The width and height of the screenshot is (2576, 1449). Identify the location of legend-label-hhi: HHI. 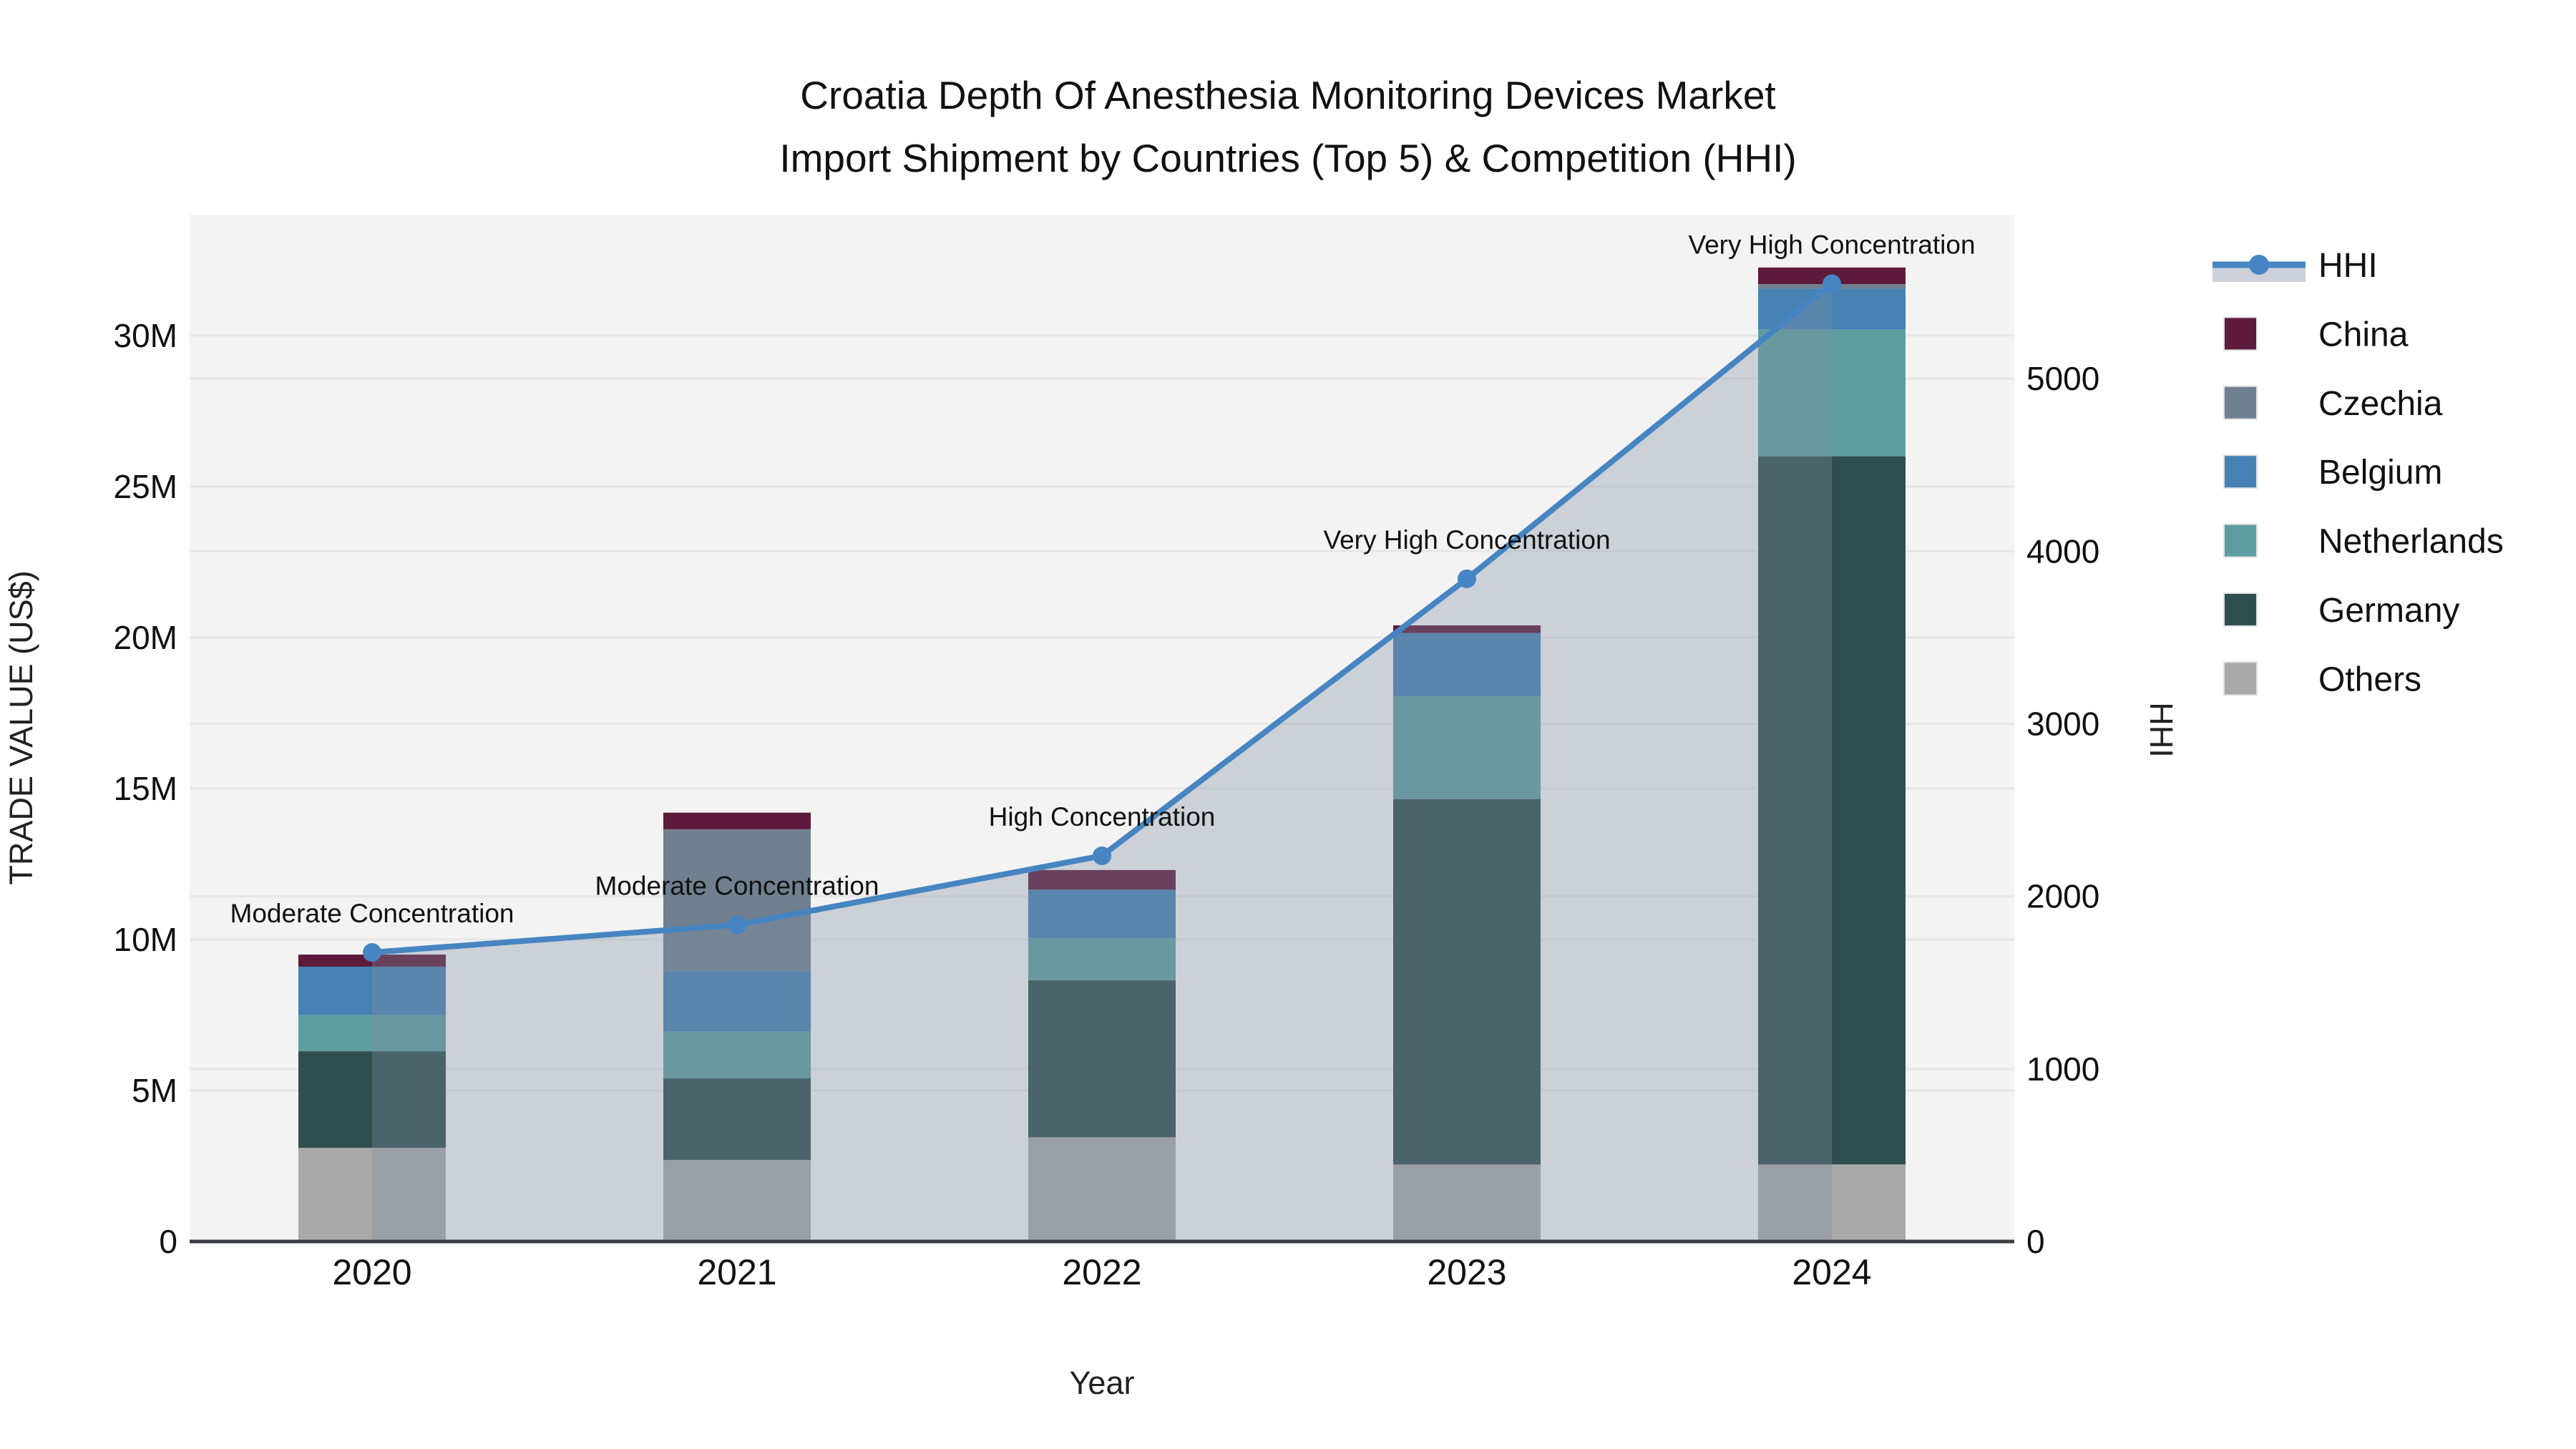
(2348, 266).